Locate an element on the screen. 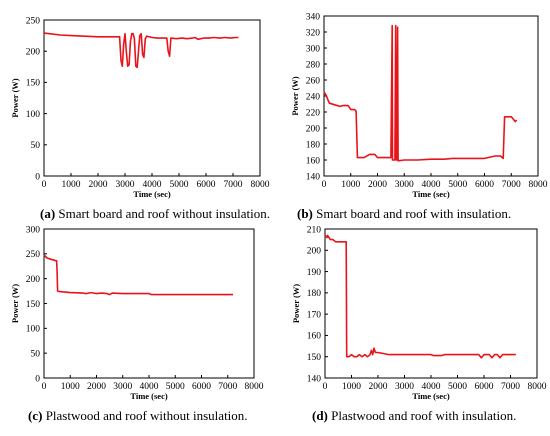  x-tick-label-b: 8000 is located at coordinates (538, 185).